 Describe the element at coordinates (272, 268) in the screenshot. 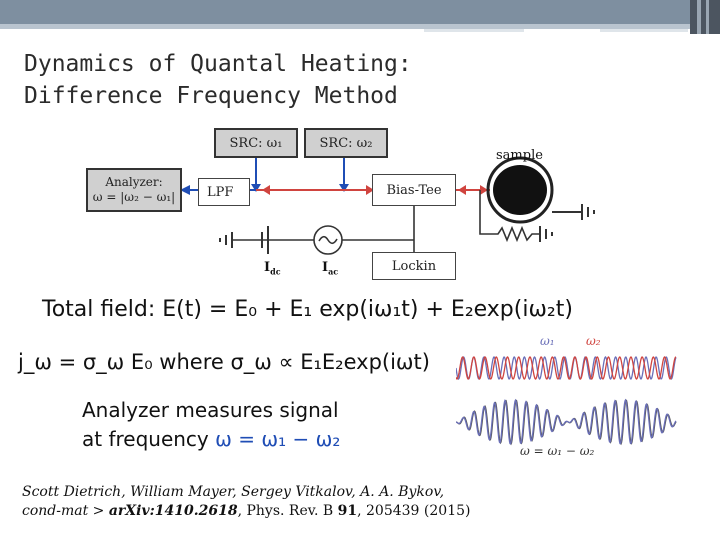

I see `idc-label: Idc` at that location.